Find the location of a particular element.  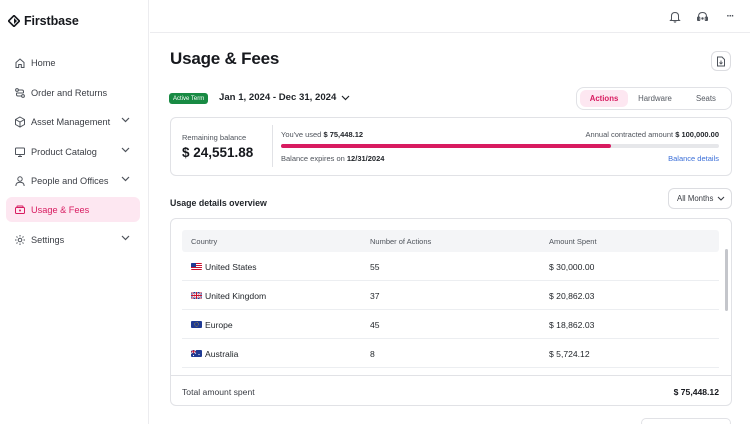

person-icon is located at coordinates (20, 181).